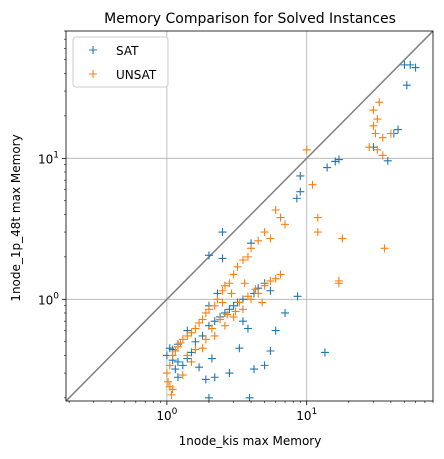 This screenshot has height=459, width=444. What do you see at coordinates (48, 158) in the screenshot?
I see `y-tick-label: 10¹` at bounding box center [48, 158].